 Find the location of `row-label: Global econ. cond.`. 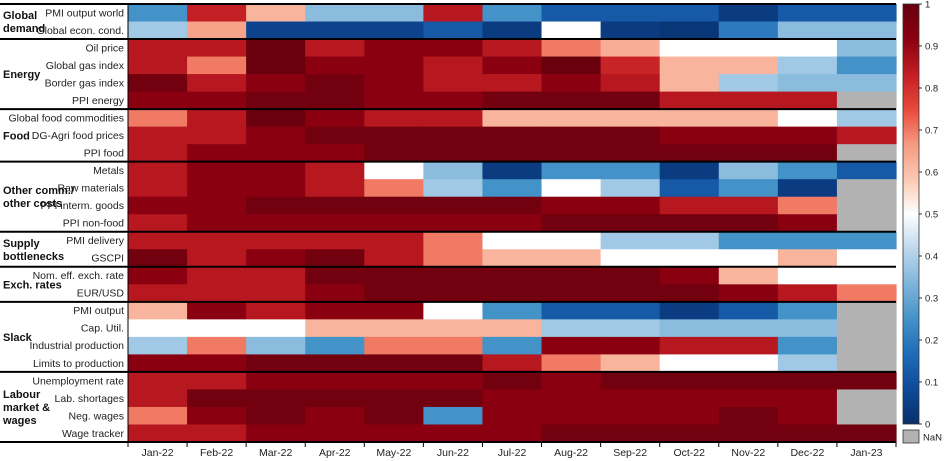

row-label: Global econ. cond. is located at coordinates (80, 31).